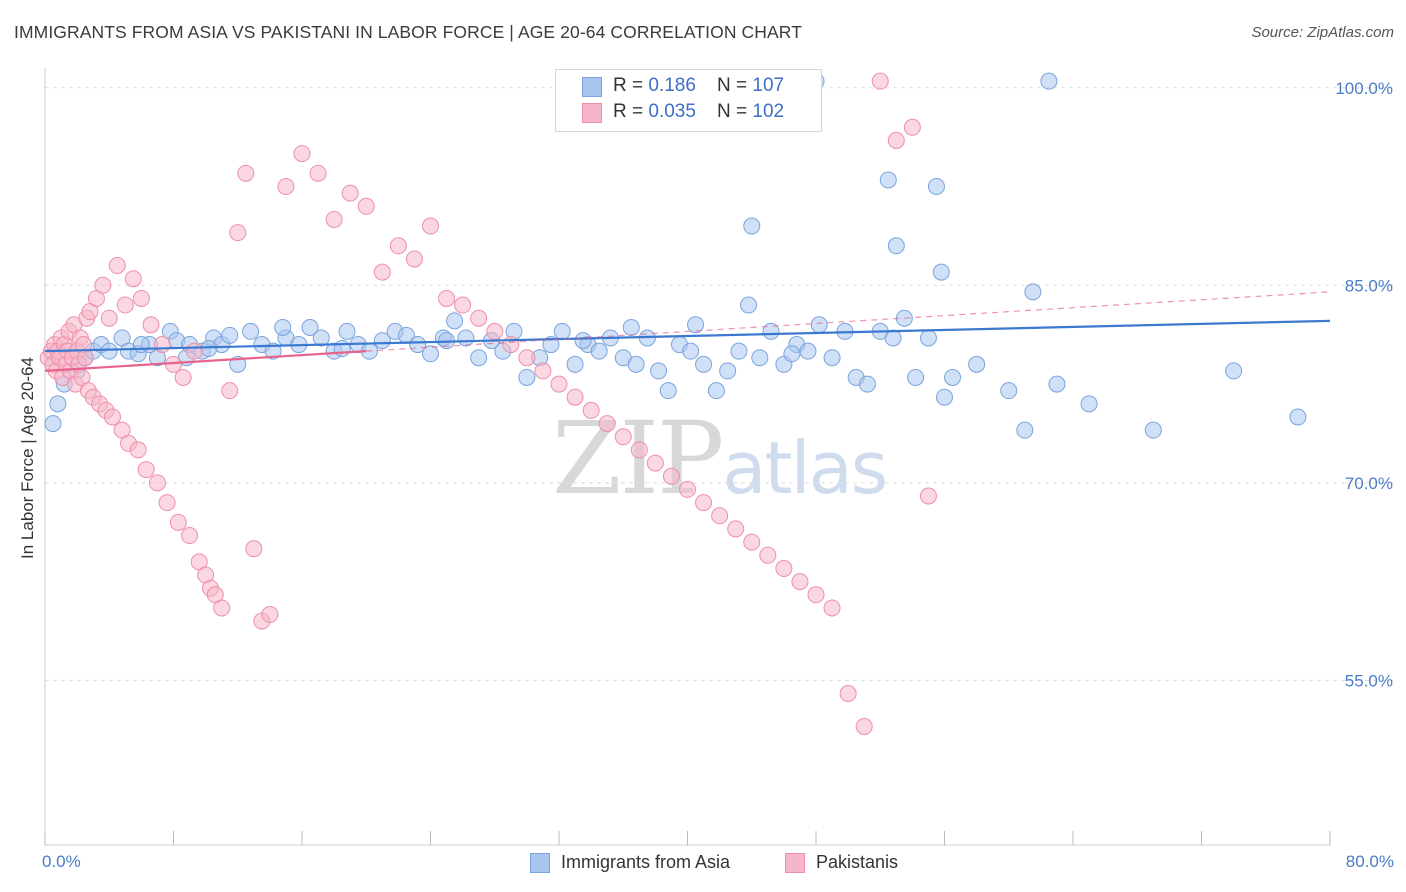 The height and width of the screenshot is (892, 1406). I want to click on r-value: 0.035, so click(672, 111).